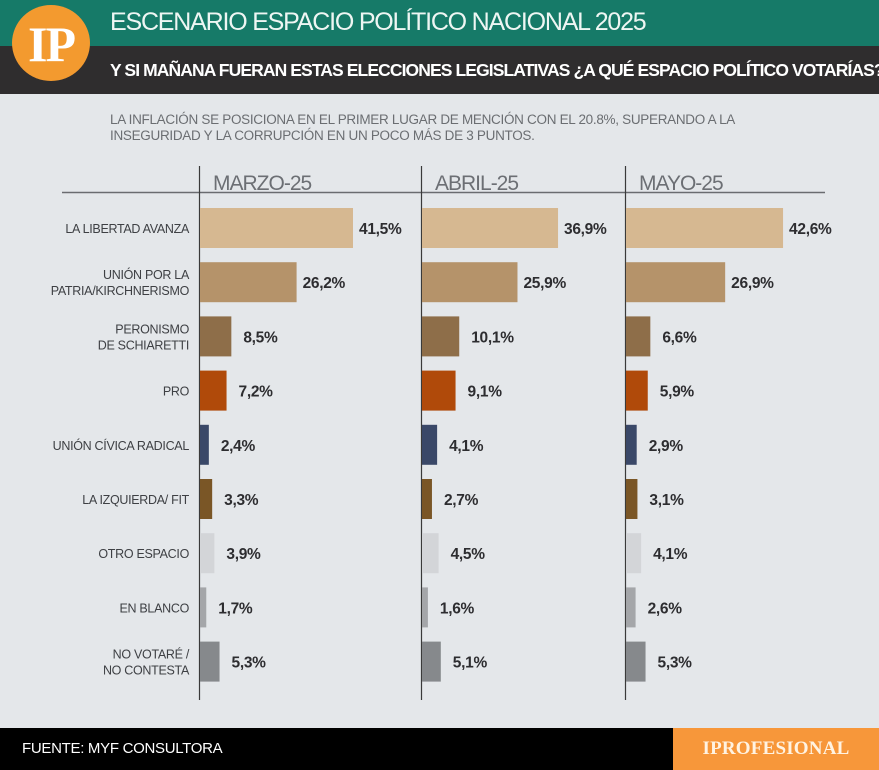  I want to click on header-subtitle-bar, so click(439, 70).